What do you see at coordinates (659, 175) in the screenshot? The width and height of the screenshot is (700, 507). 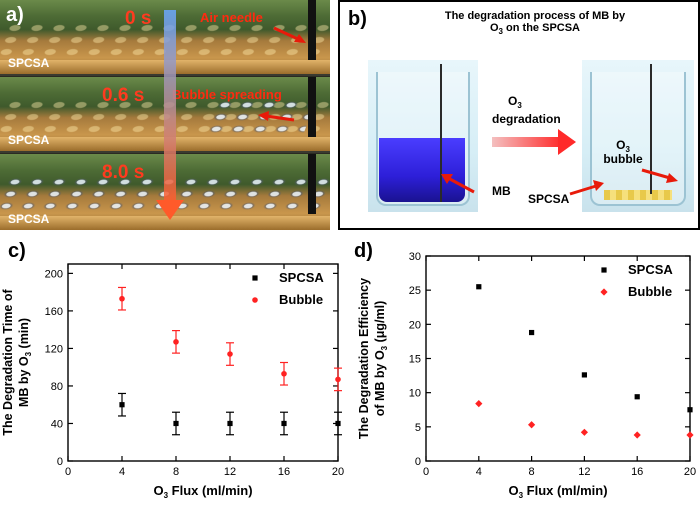 I see `o3-bubble-arrow` at bounding box center [659, 175].